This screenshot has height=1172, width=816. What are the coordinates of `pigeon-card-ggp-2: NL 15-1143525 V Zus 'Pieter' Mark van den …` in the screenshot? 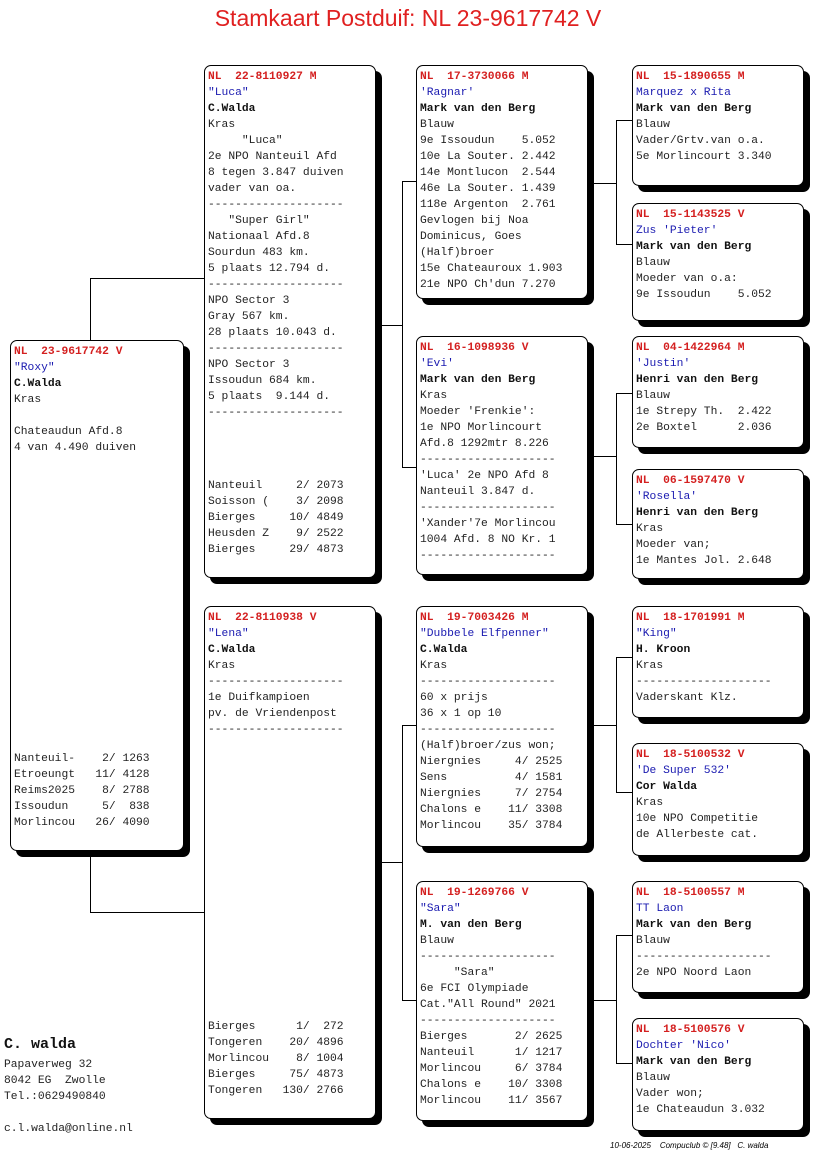 It's located at (718, 262).